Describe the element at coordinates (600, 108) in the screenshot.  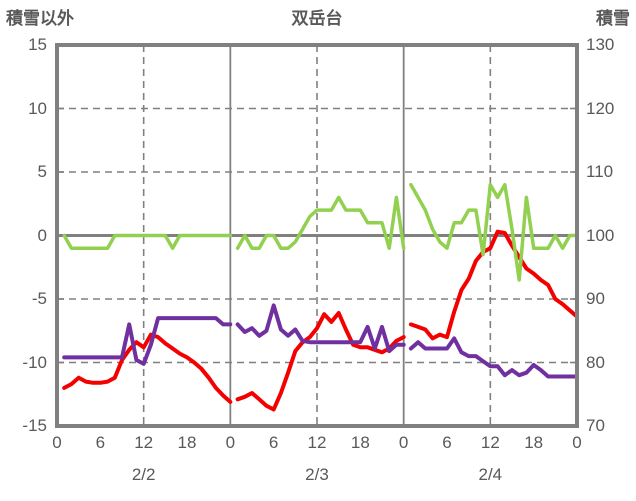
I see `right-axis-tick-label: 120` at that location.